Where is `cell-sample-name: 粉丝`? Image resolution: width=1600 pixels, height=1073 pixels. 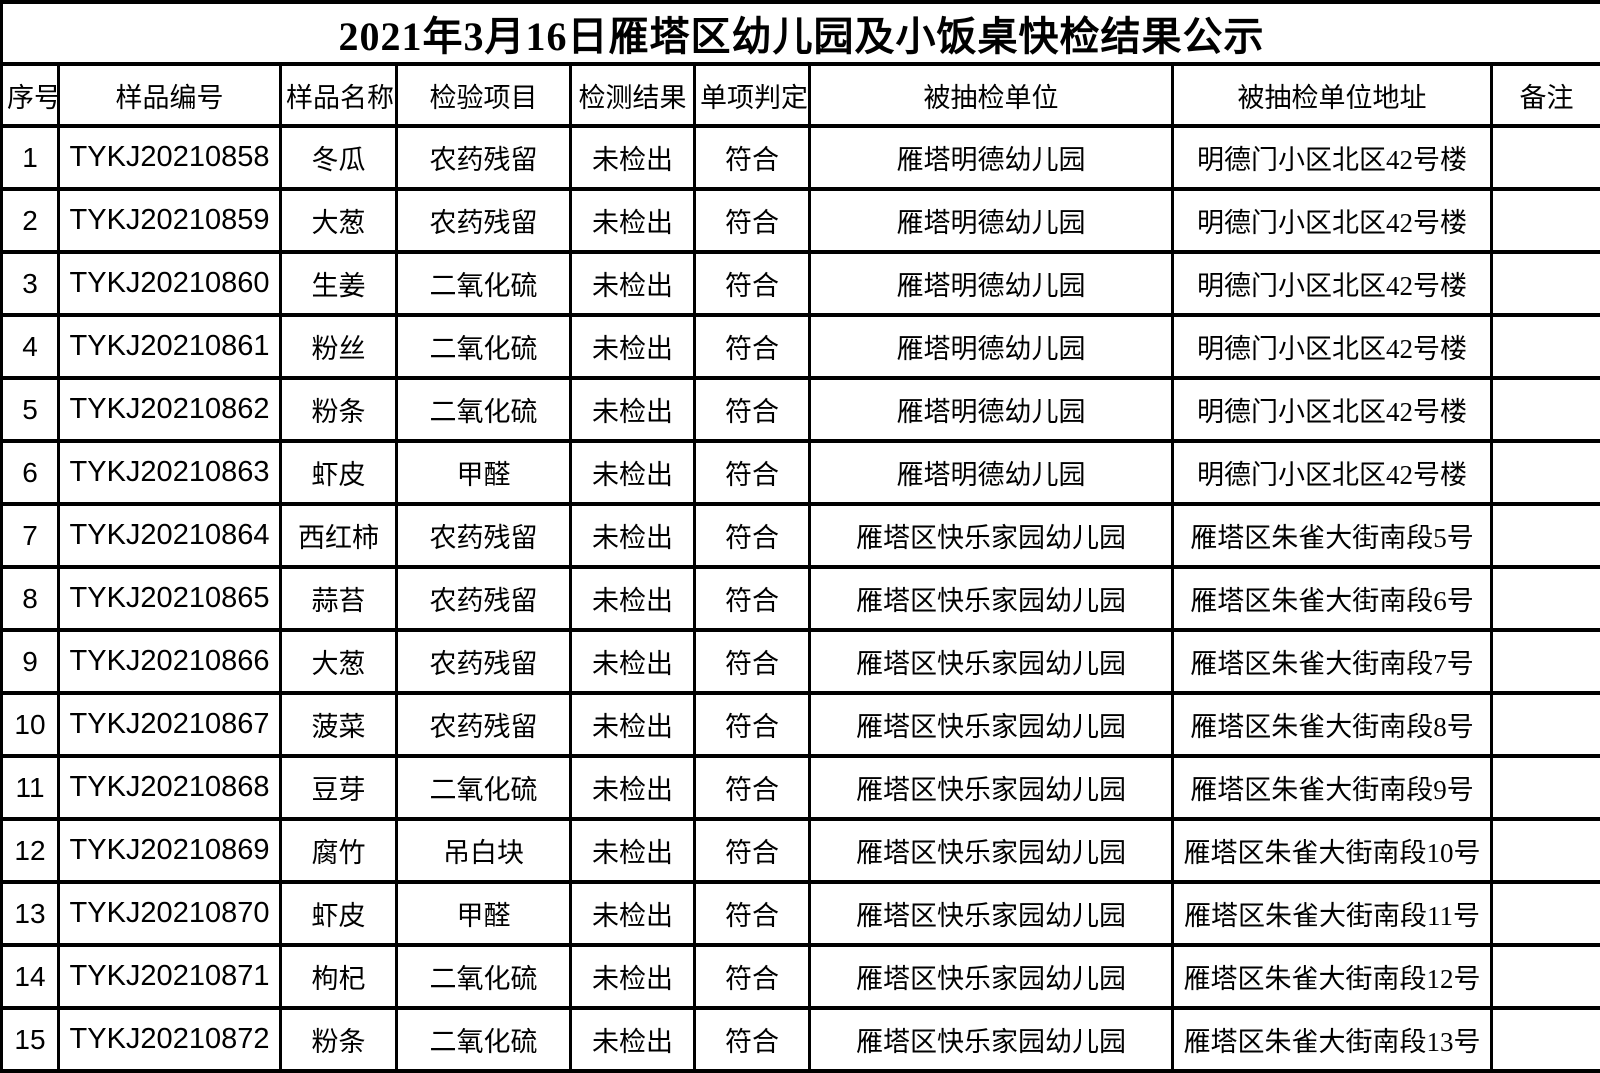
cell-sample-name: 粉丝 is located at coordinates (338, 346).